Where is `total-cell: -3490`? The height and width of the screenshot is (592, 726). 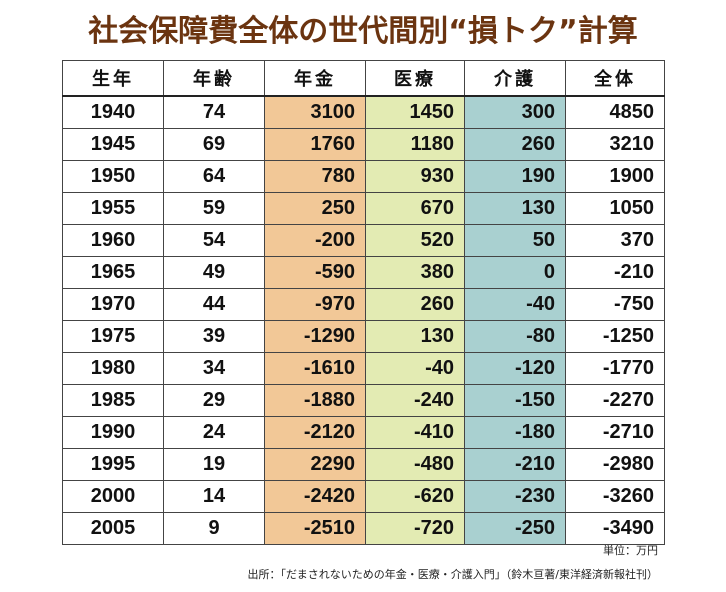
total-cell: -3490 is located at coordinates (615, 528).